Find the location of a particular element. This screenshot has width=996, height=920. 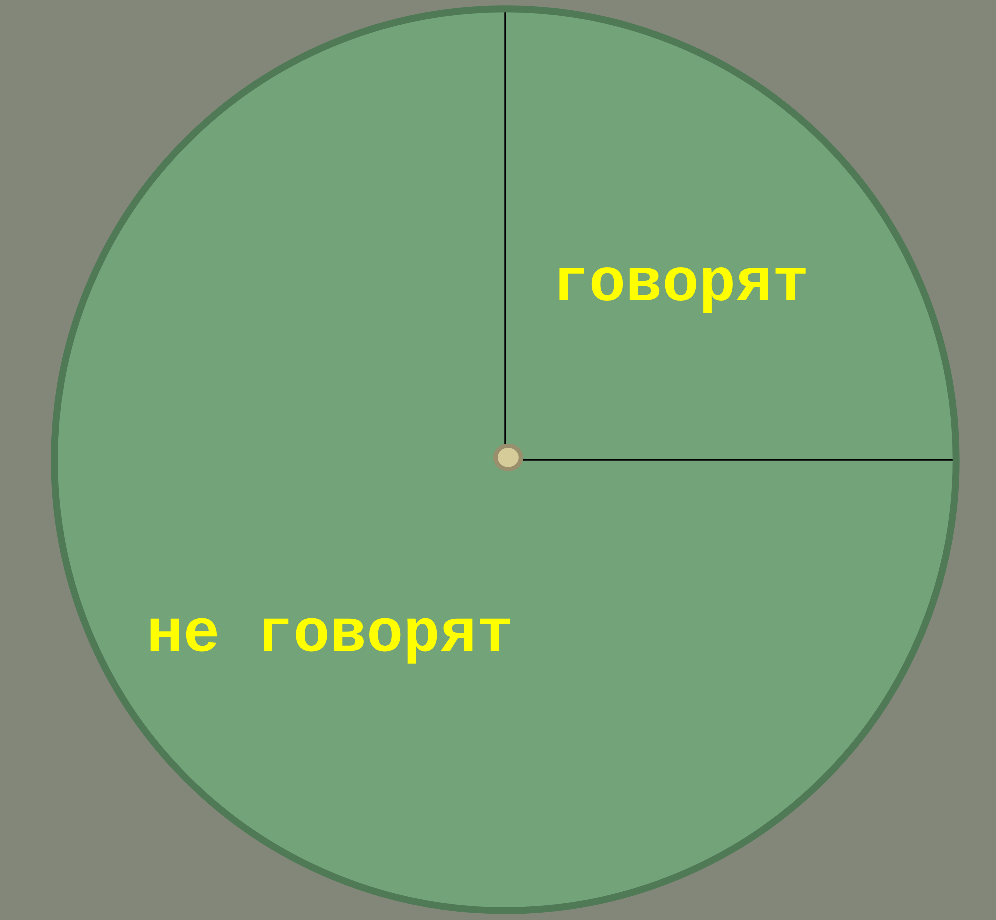

slice-label: не говорят is located at coordinates (330, 641).